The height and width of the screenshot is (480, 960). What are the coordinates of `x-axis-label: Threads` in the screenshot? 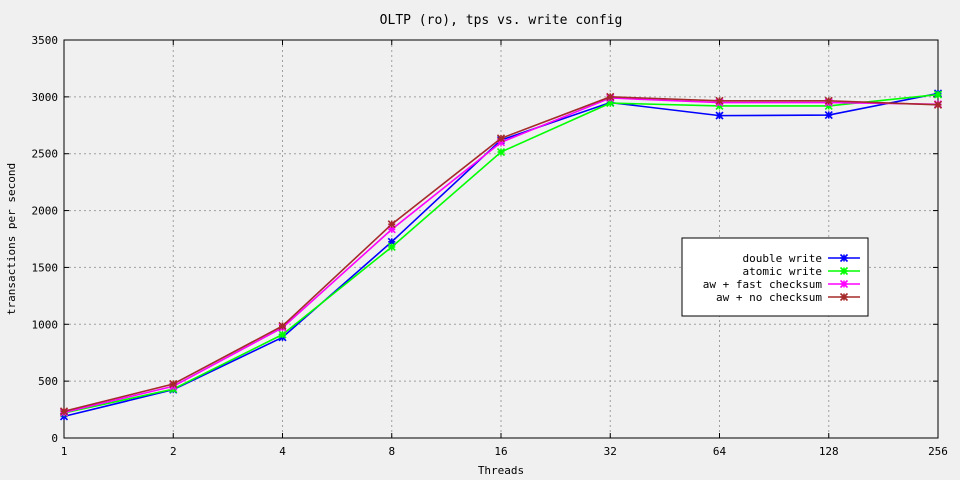 It's located at (501, 470).